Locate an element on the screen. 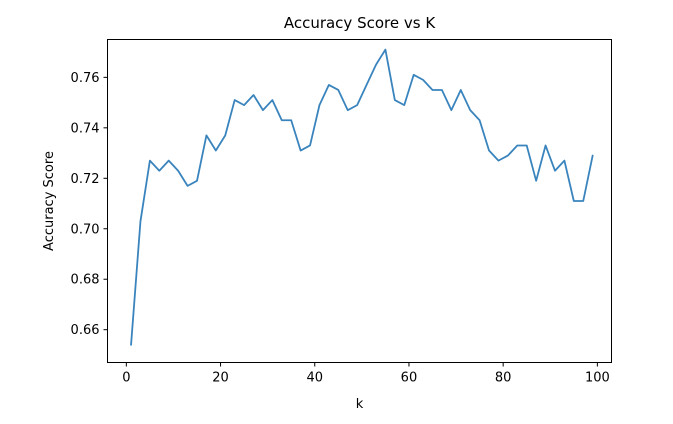 The width and height of the screenshot is (673, 424). chart-title: Accuracy Score vs K is located at coordinates (360, 23).